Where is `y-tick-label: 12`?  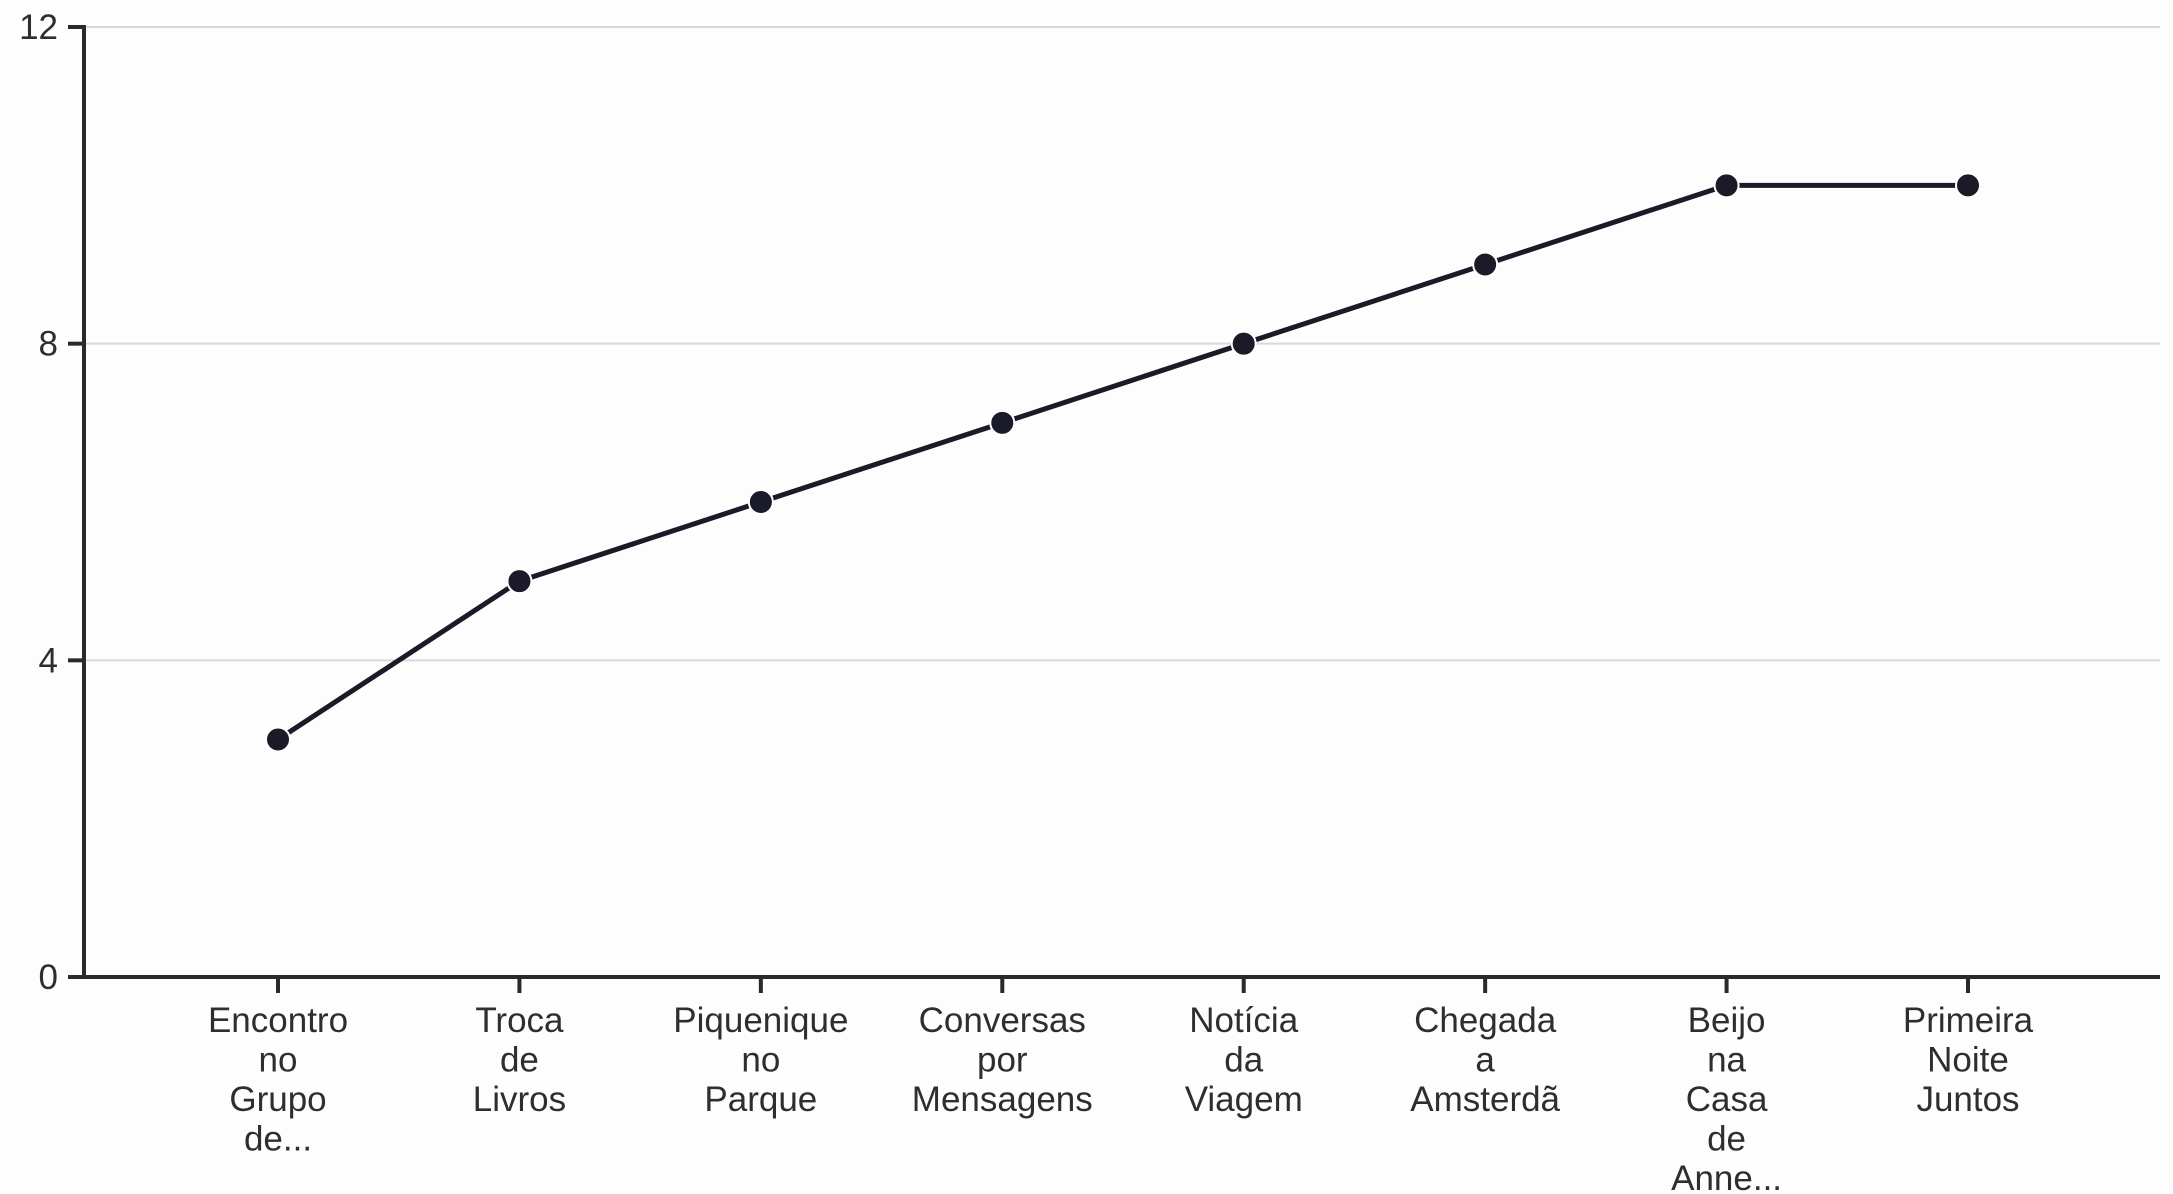
y-tick-label: 12 is located at coordinates (38, 27).